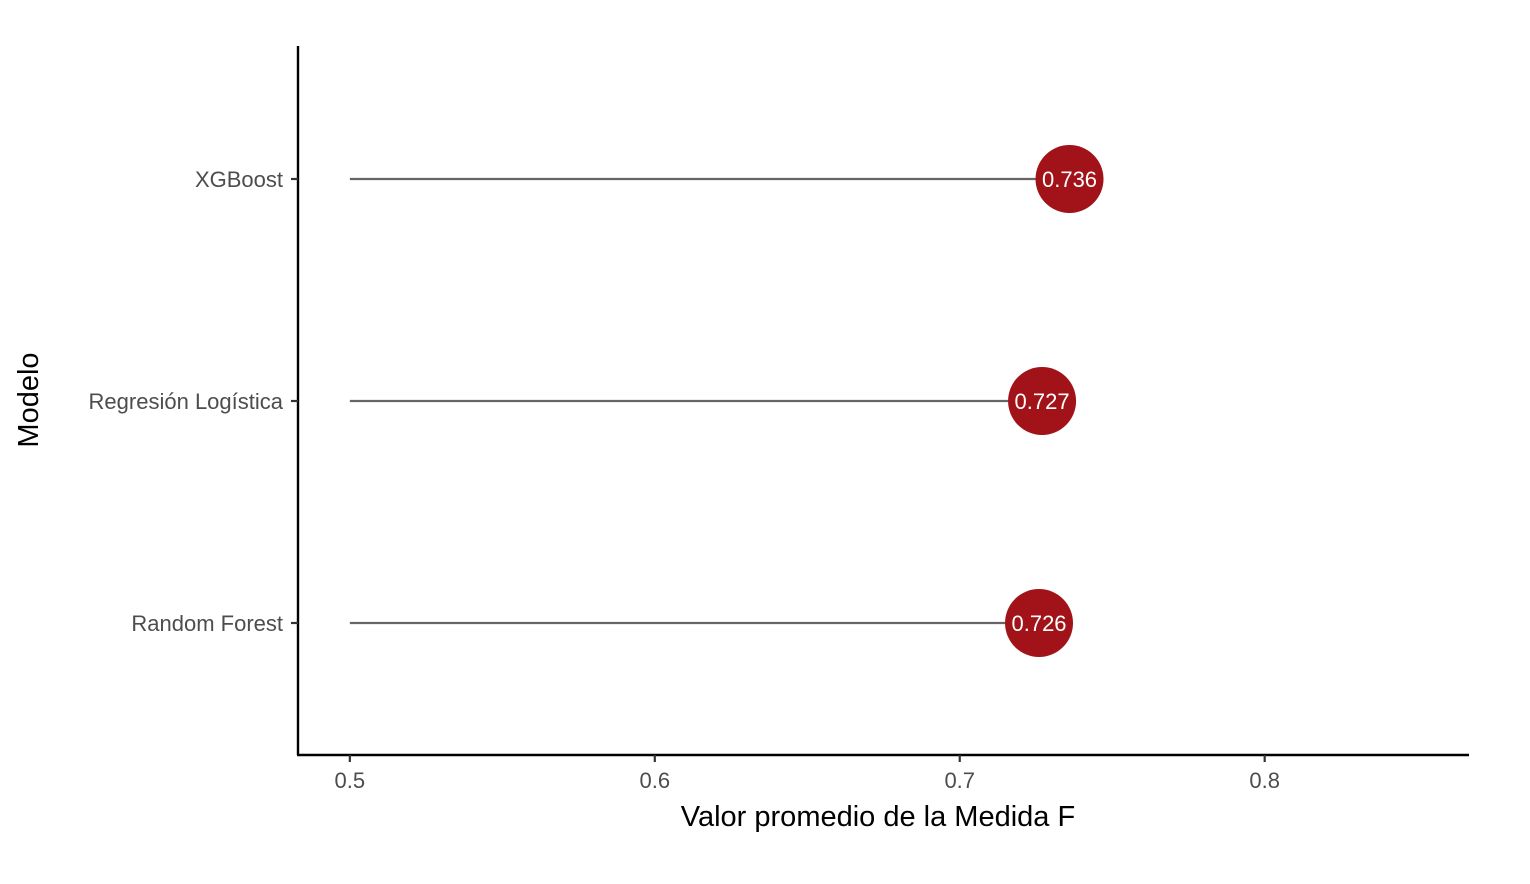 This screenshot has width=1530, height=884. What do you see at coordinates (654, 780) in the screenshot?
I see `x-tick-label: 0.6` at bounding box center [654, 780].